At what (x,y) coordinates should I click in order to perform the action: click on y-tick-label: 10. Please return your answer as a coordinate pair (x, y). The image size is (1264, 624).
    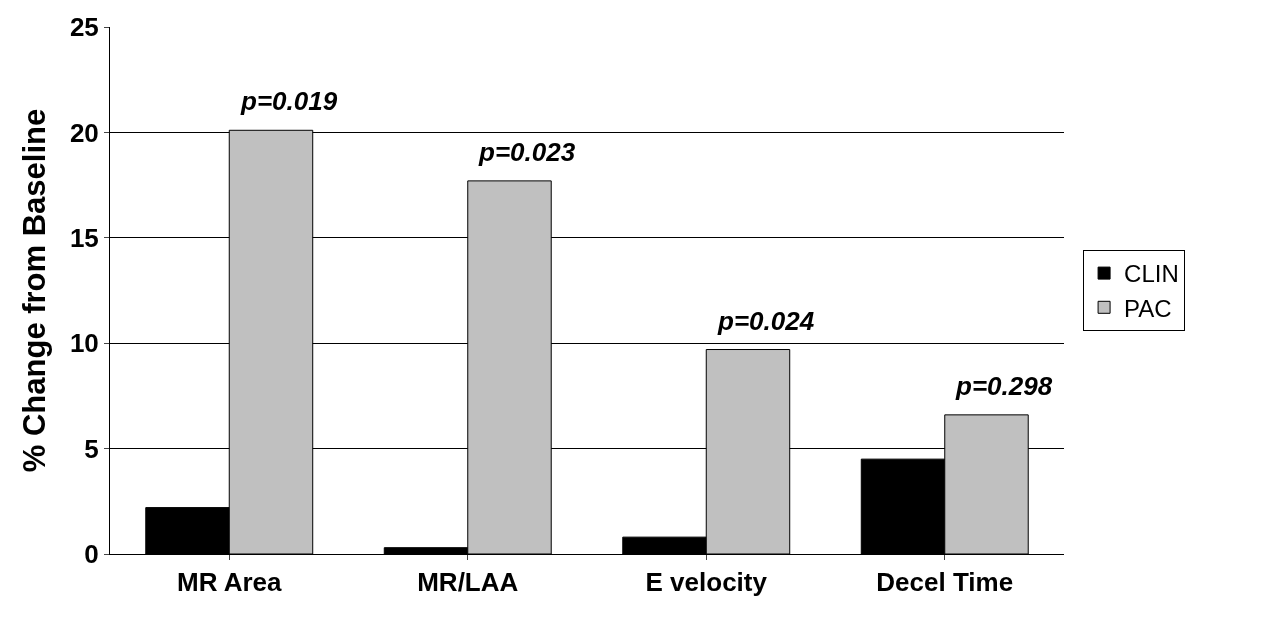
    Looking at the image, I should click on (84, 343).